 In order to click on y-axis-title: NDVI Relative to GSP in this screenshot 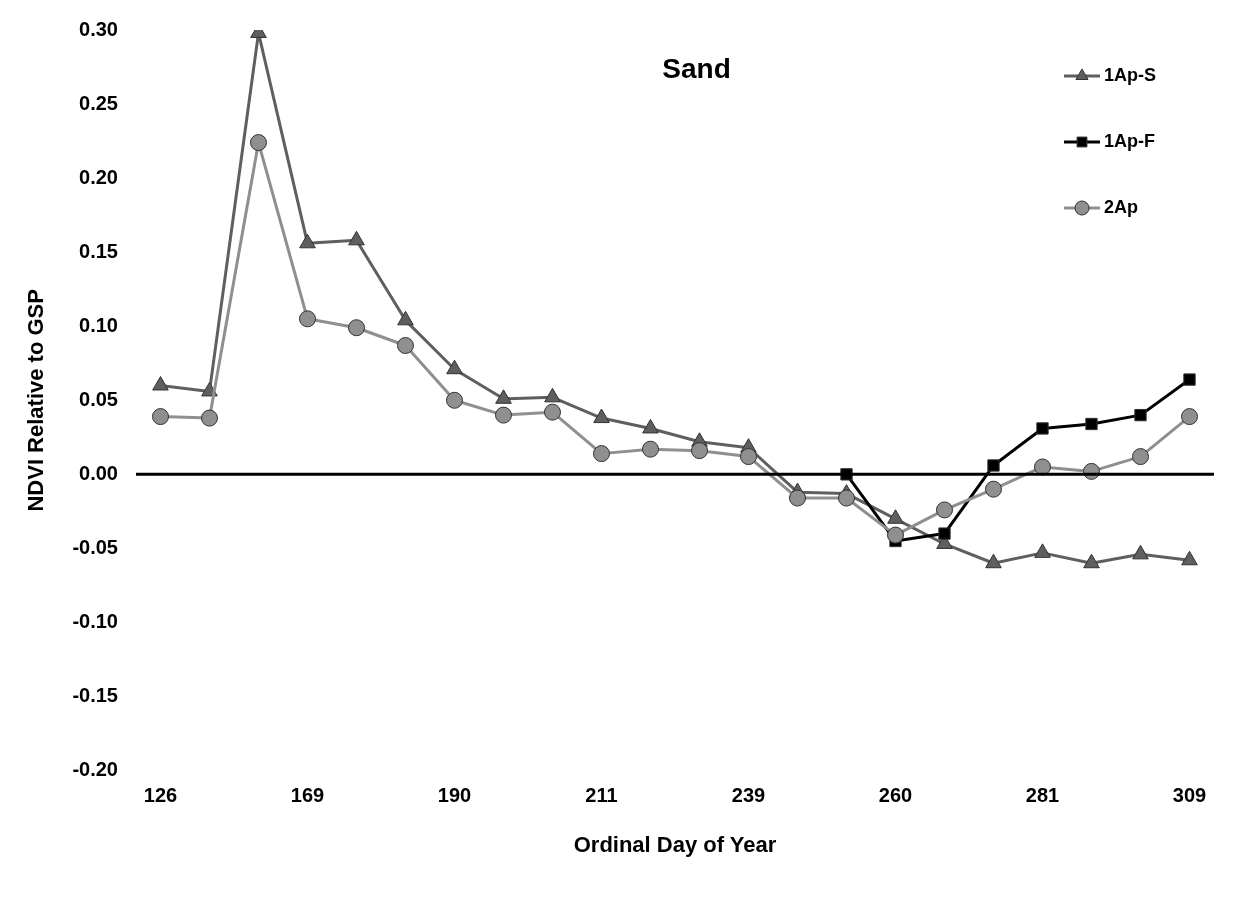, I will do `click(36, 400)`.